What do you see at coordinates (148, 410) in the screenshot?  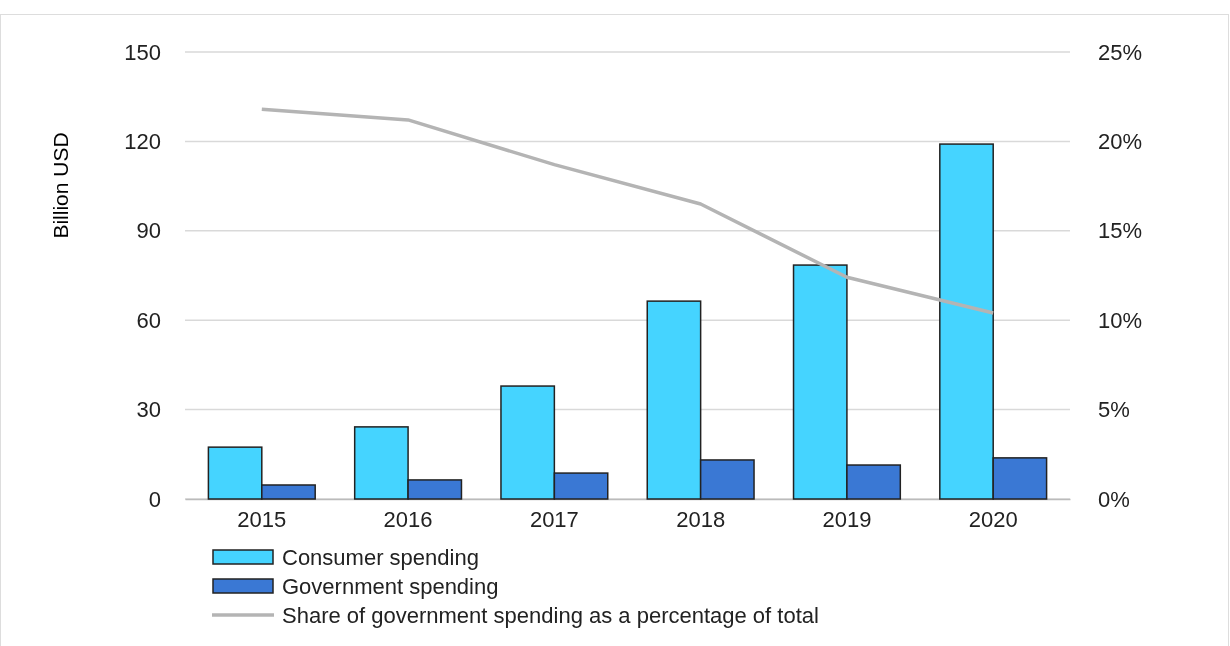 I see `y-tick-label: 30` at bounding box center [148, 410].